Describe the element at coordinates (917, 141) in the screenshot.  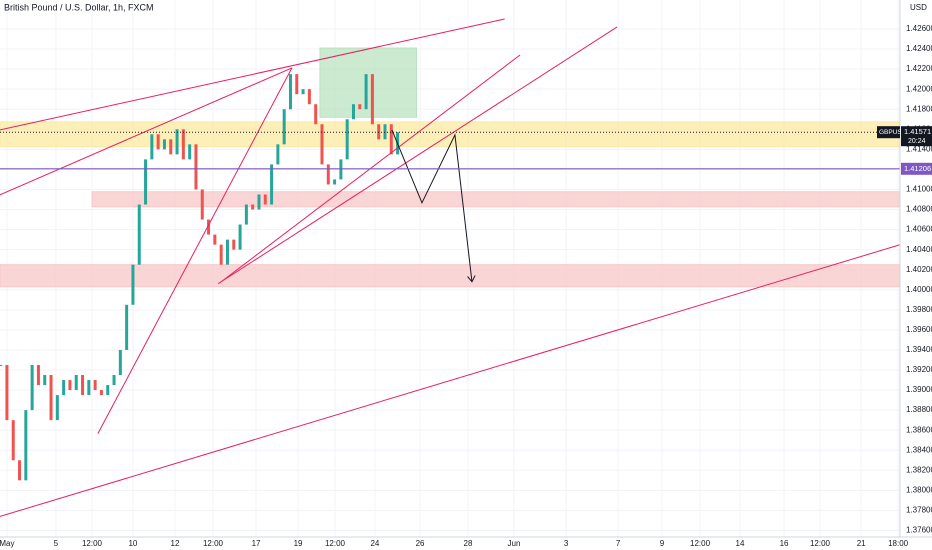
I see `last-time-label: 20:24` at that location.